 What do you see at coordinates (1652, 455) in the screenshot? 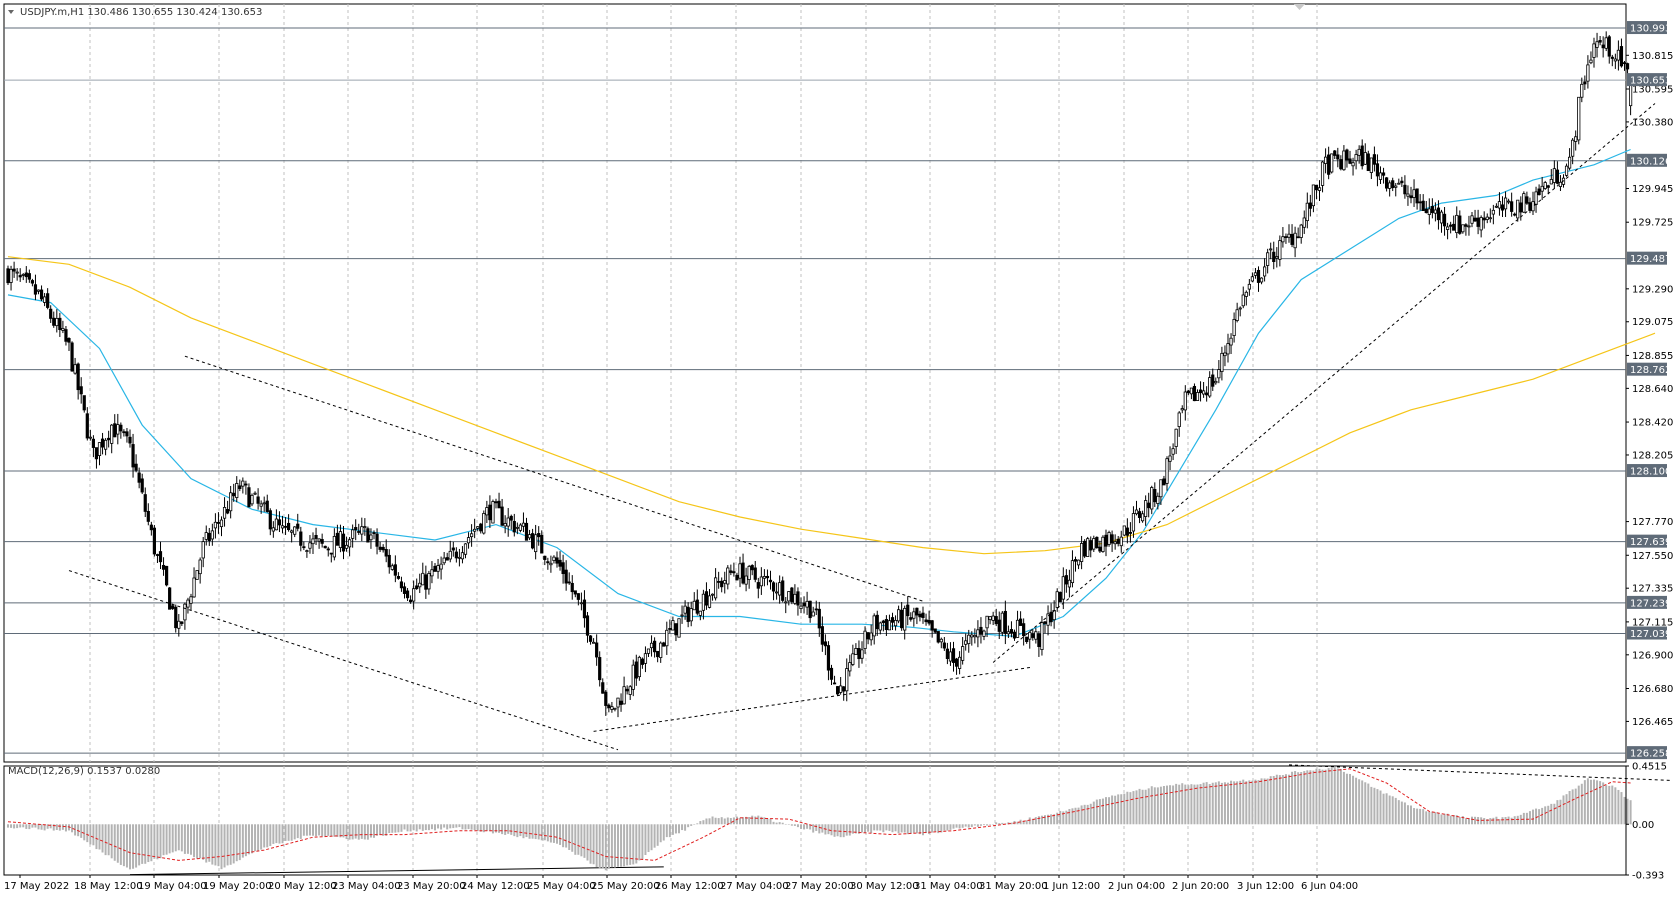
I see `price-tick-label: 128.205` at bounding box center [1652, 455].